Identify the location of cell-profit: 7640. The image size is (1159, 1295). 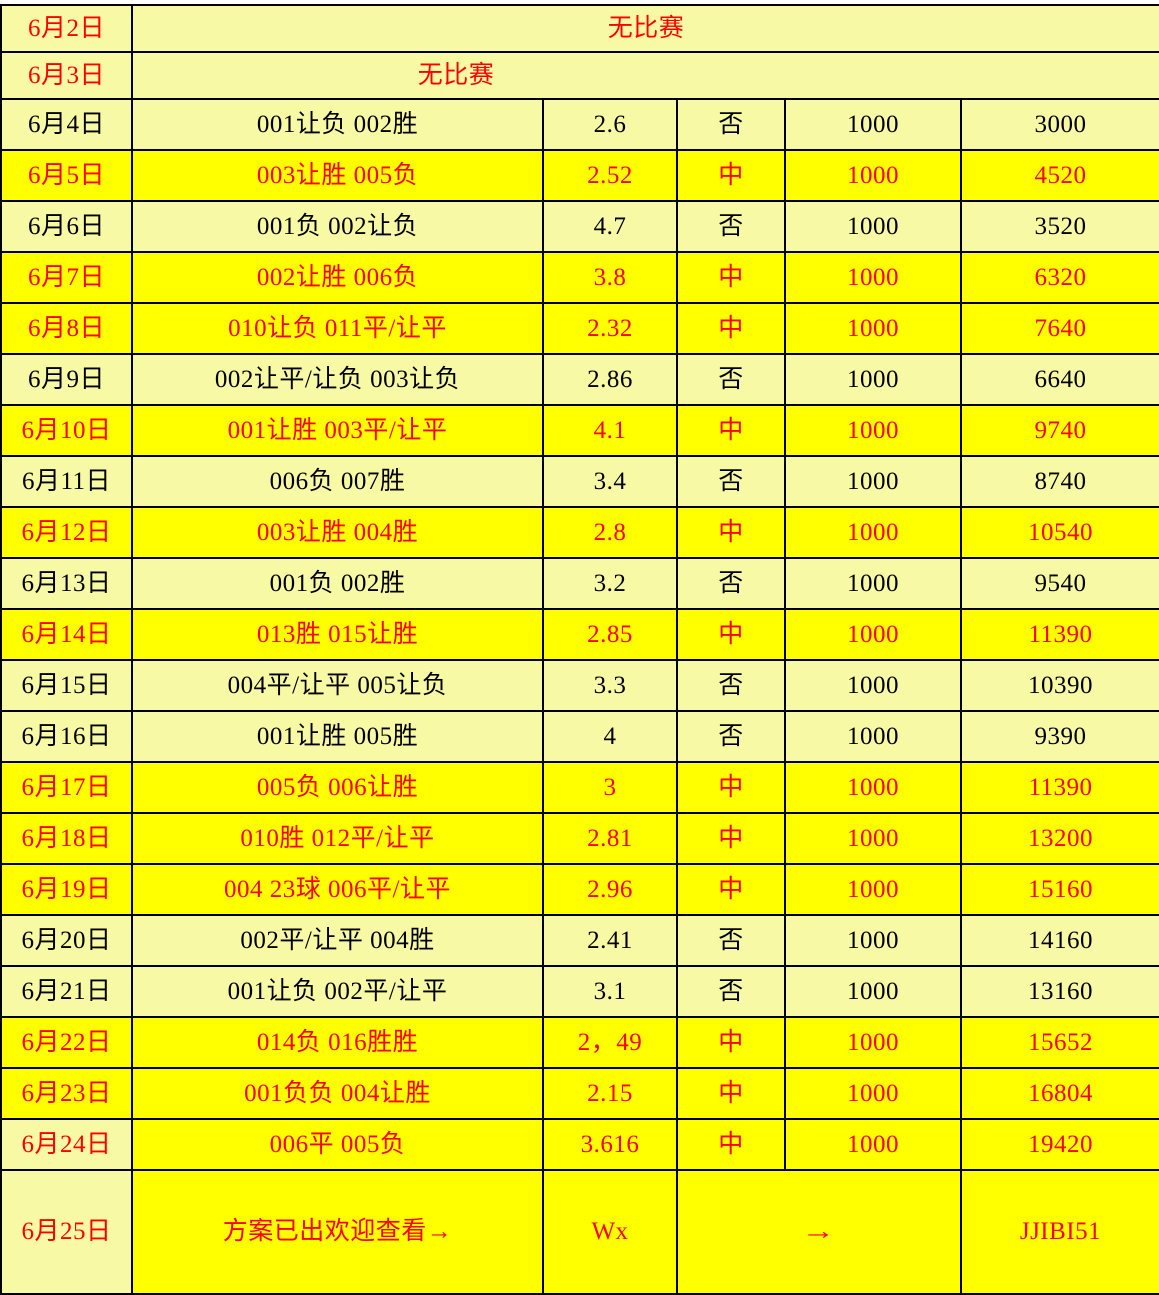
(1059, 328).